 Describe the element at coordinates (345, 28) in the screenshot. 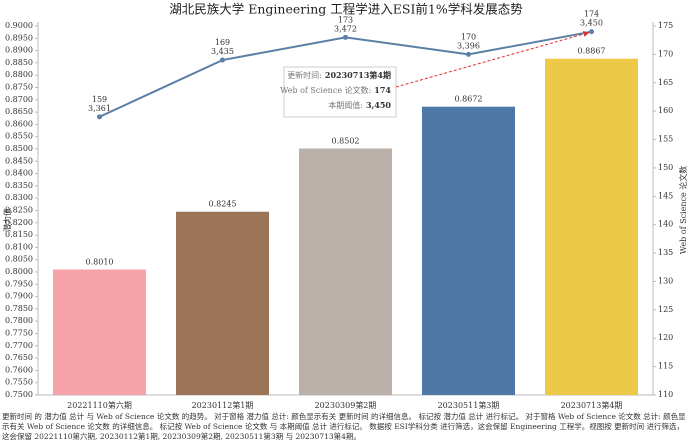

I see `threshold-label: 3,472` at that location.